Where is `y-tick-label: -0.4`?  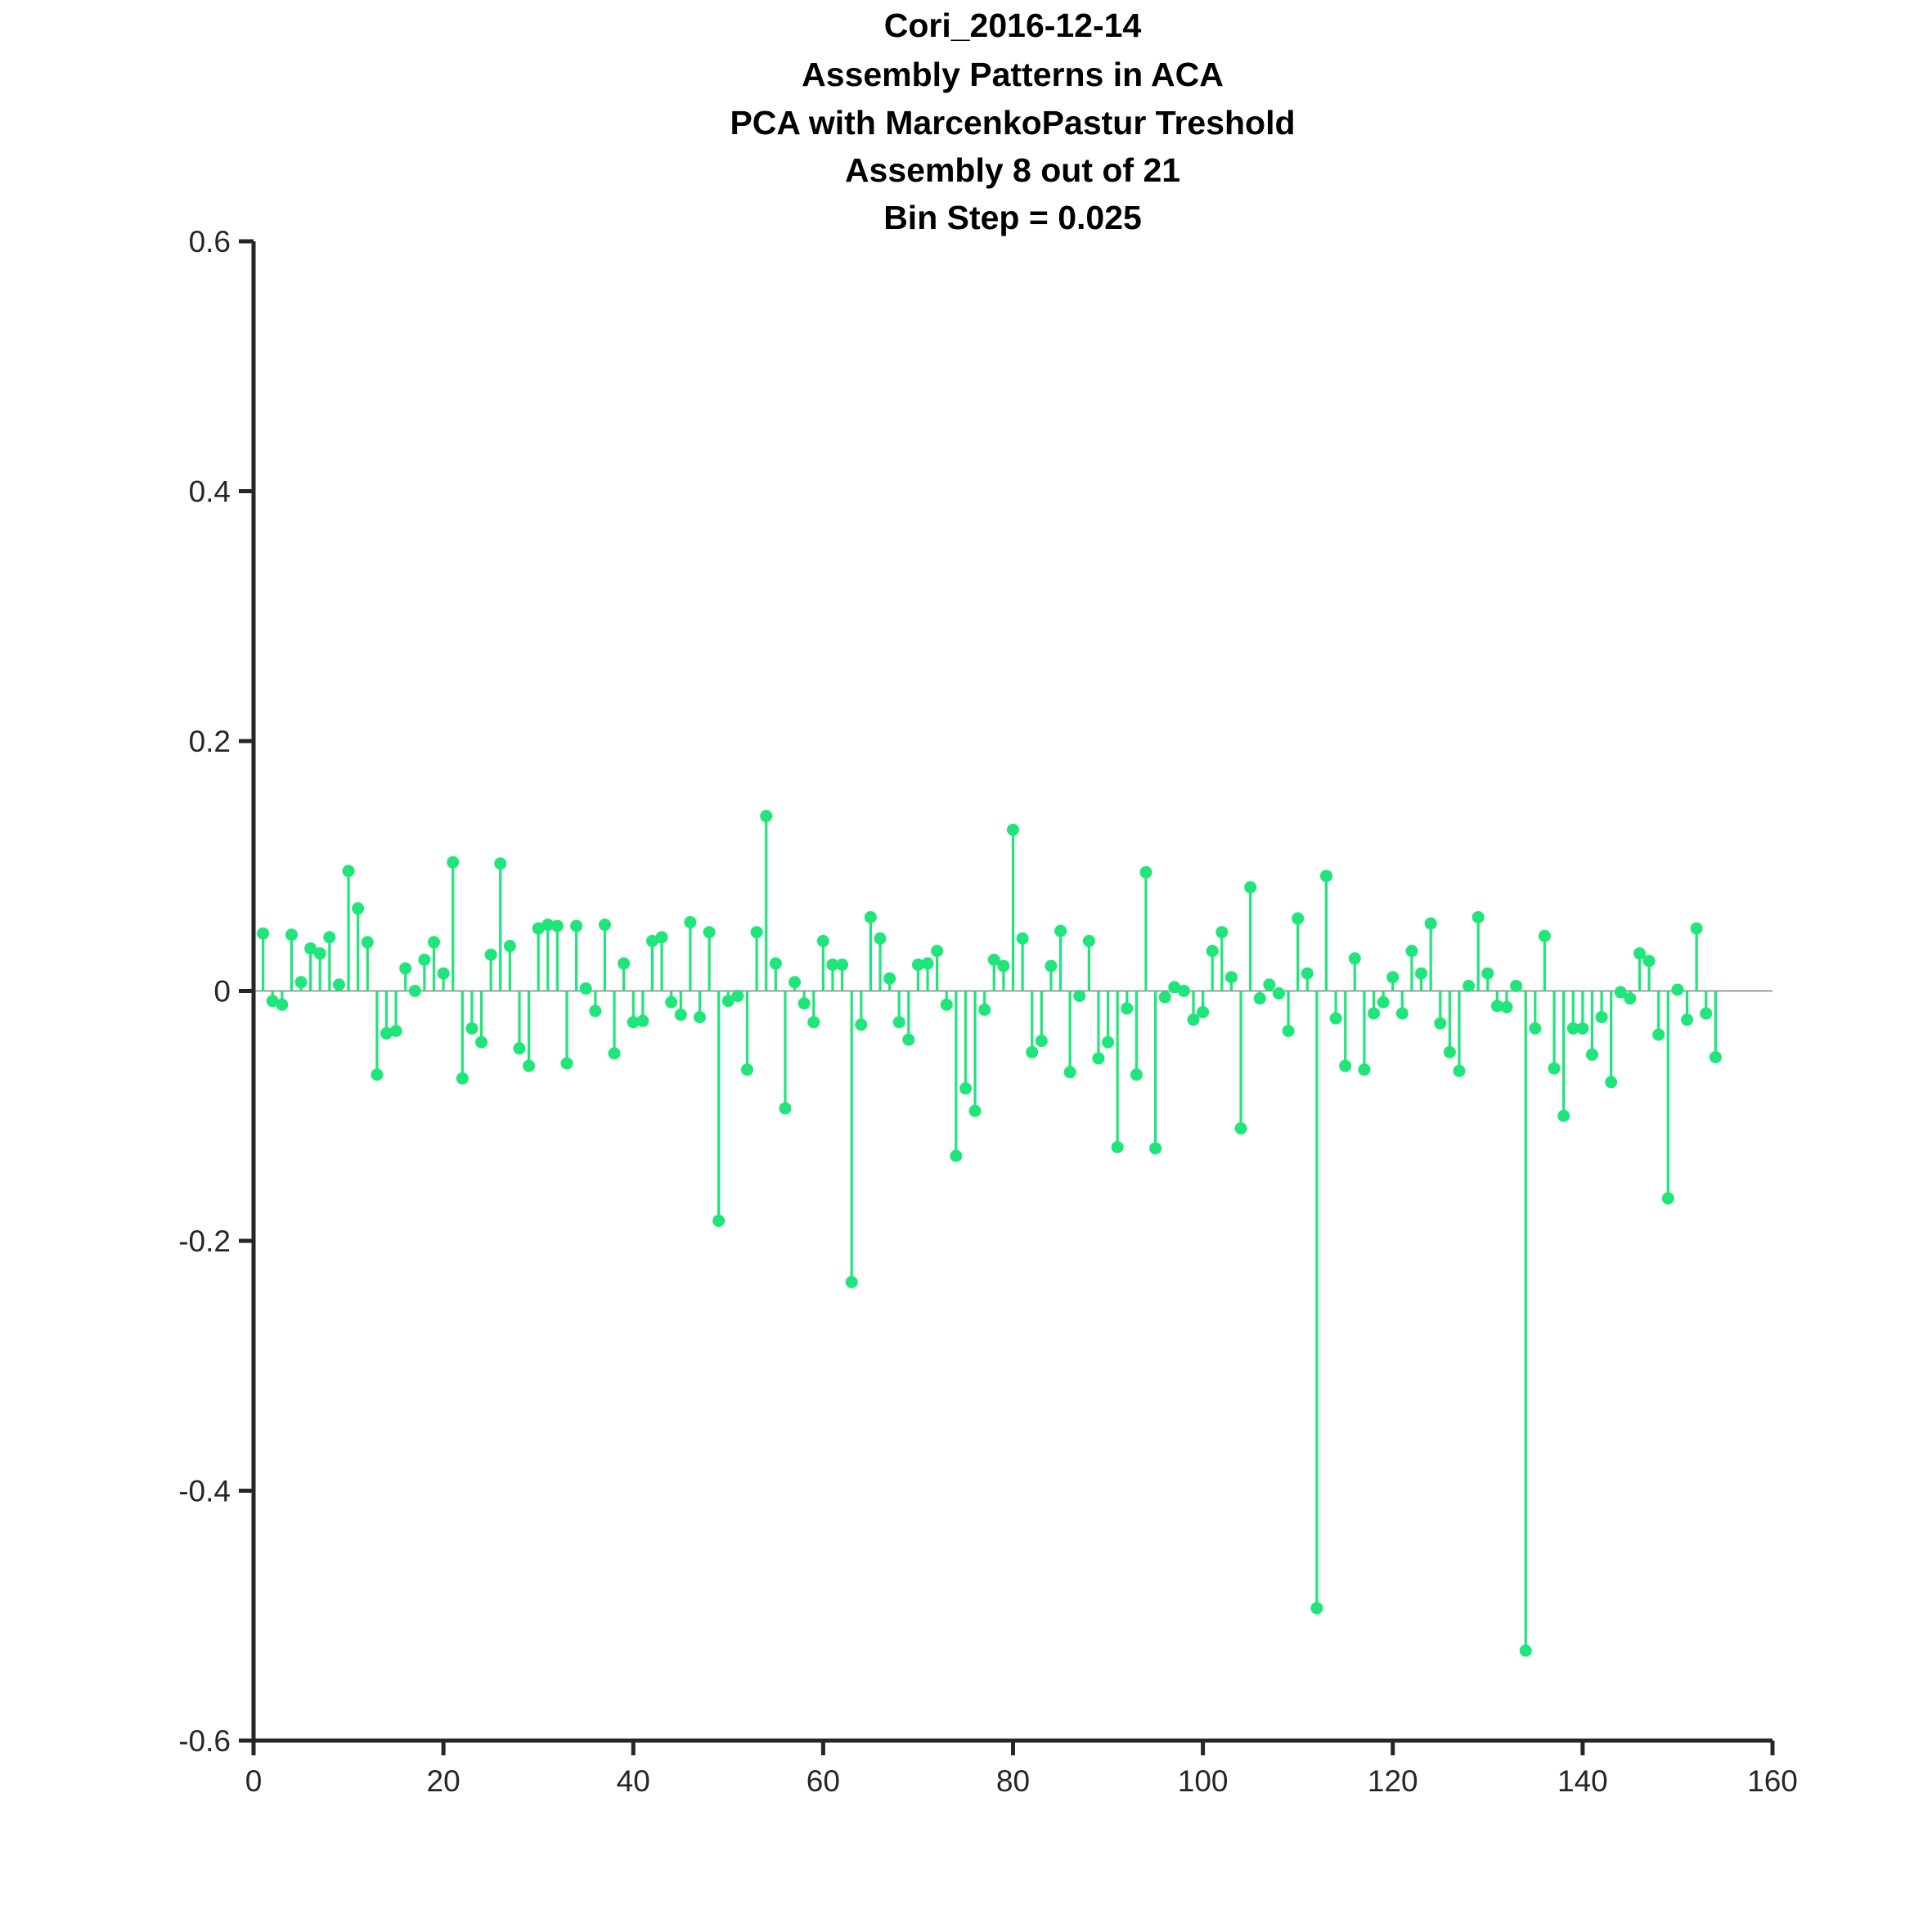 y-tick-label: -0.4 is located at coordinates (204, 1491).